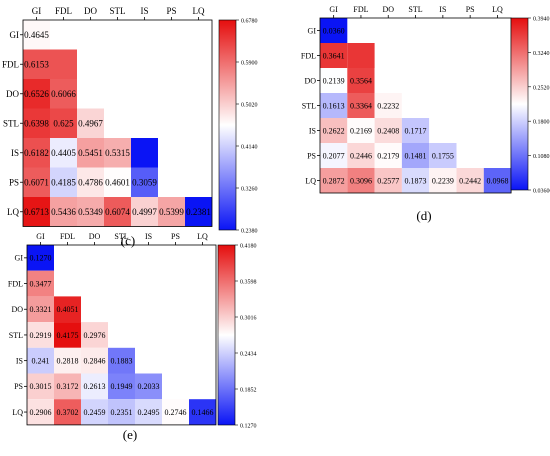 The height and width of the screenshot is (456, 550). I want to click on cell-value-label: 0.2613, so click(95, 386).